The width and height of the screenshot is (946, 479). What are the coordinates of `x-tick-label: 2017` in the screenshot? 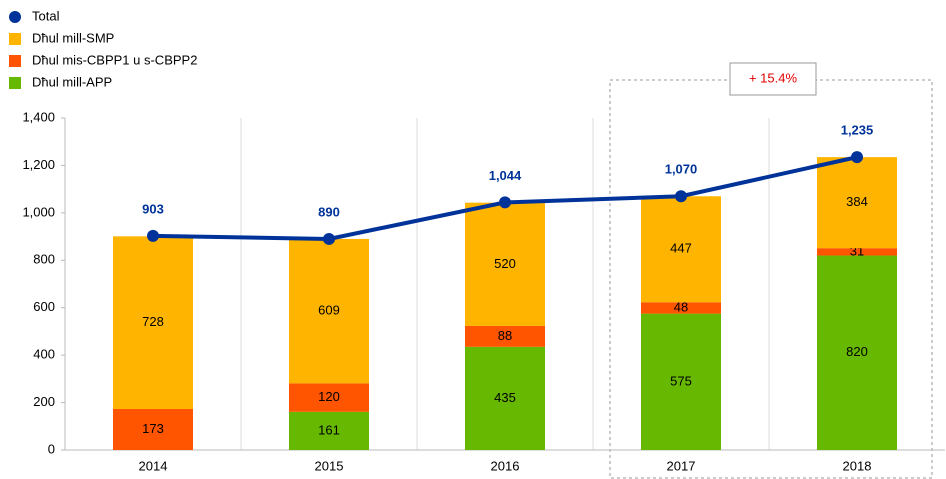 It's located at (681, 465).